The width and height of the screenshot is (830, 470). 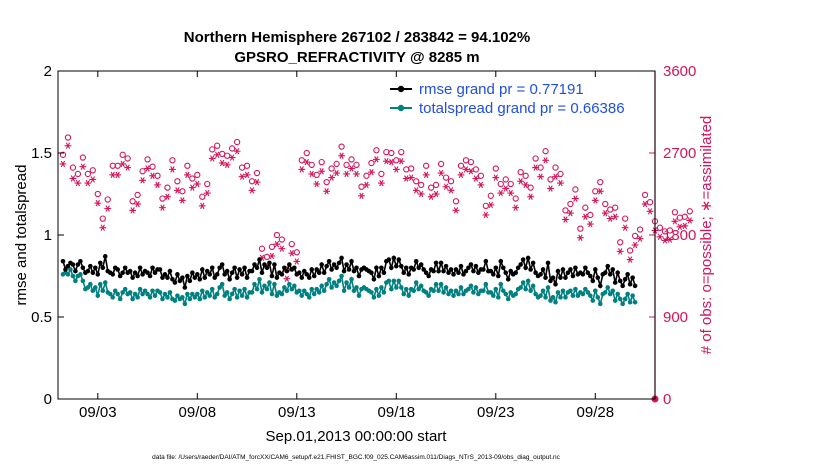 I want to click on y2-tick-label: 3600, so click(x=679, y=71).